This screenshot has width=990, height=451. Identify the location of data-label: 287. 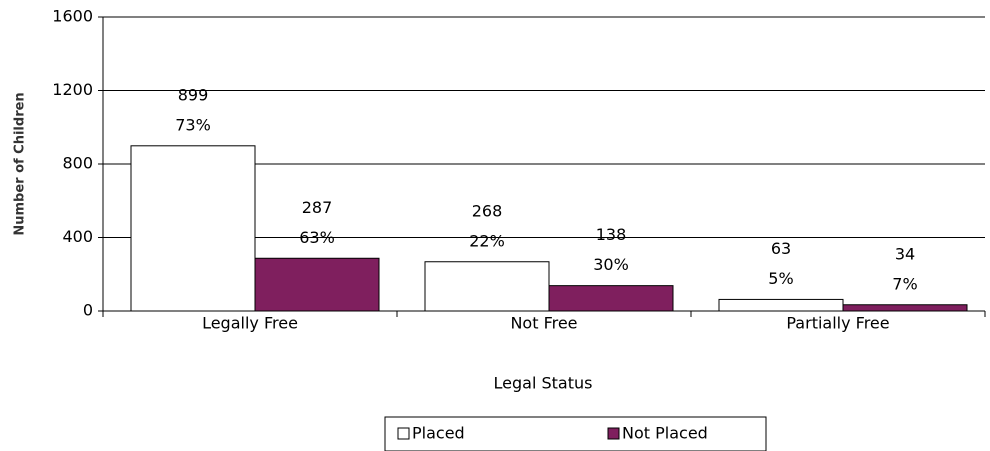
(317, 207).